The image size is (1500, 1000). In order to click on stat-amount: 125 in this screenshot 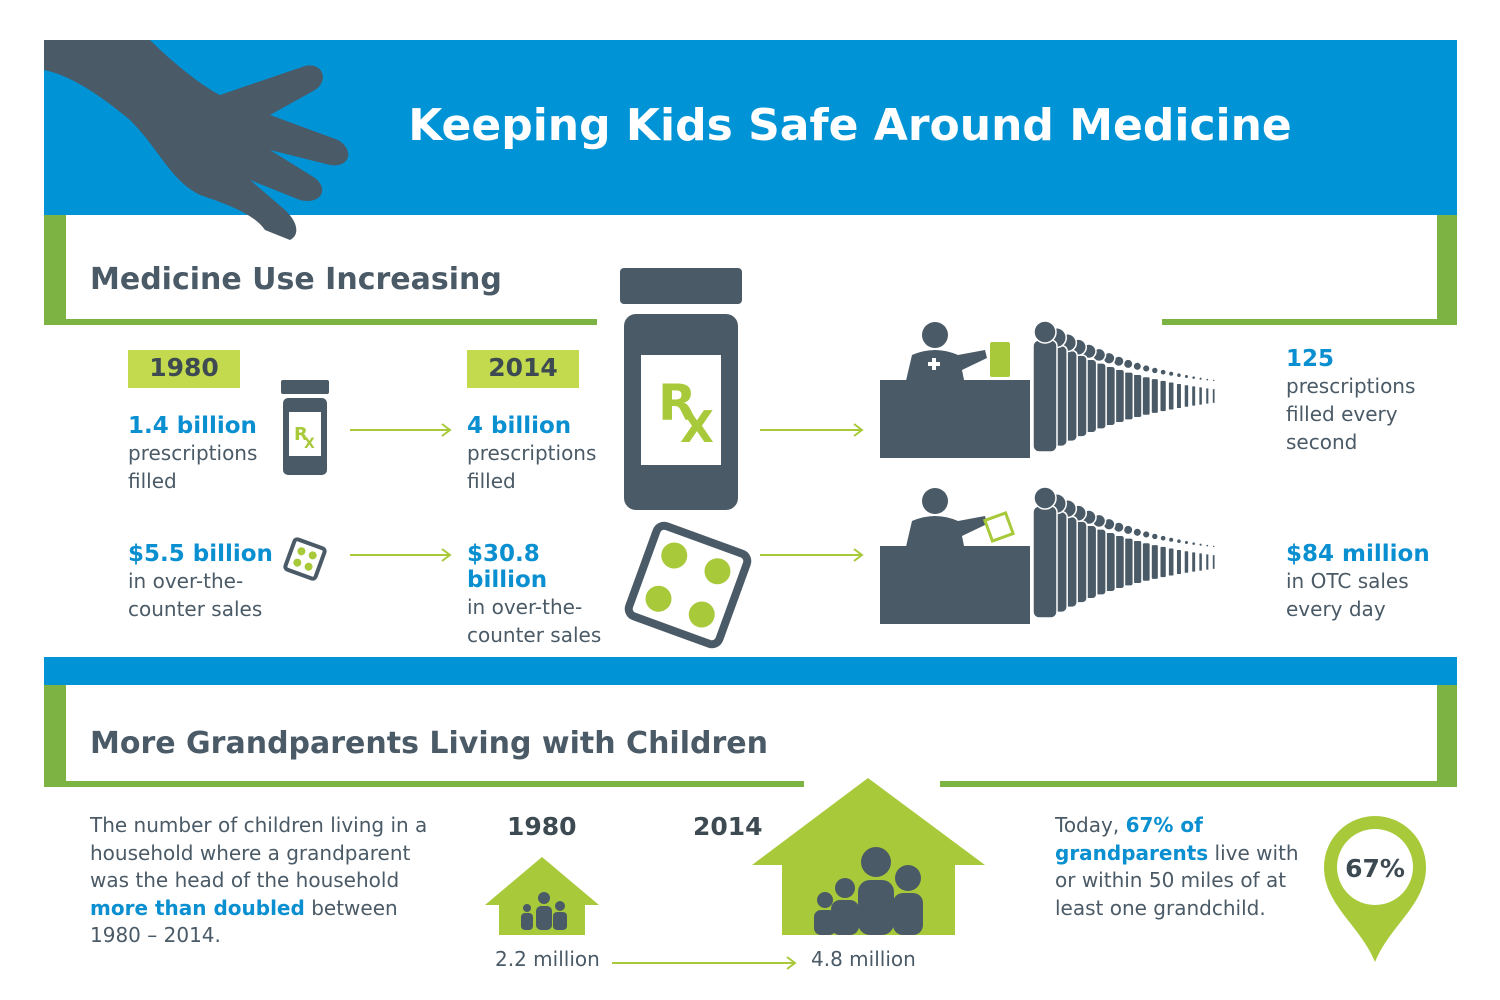, I will do `click(1310, 359)`.